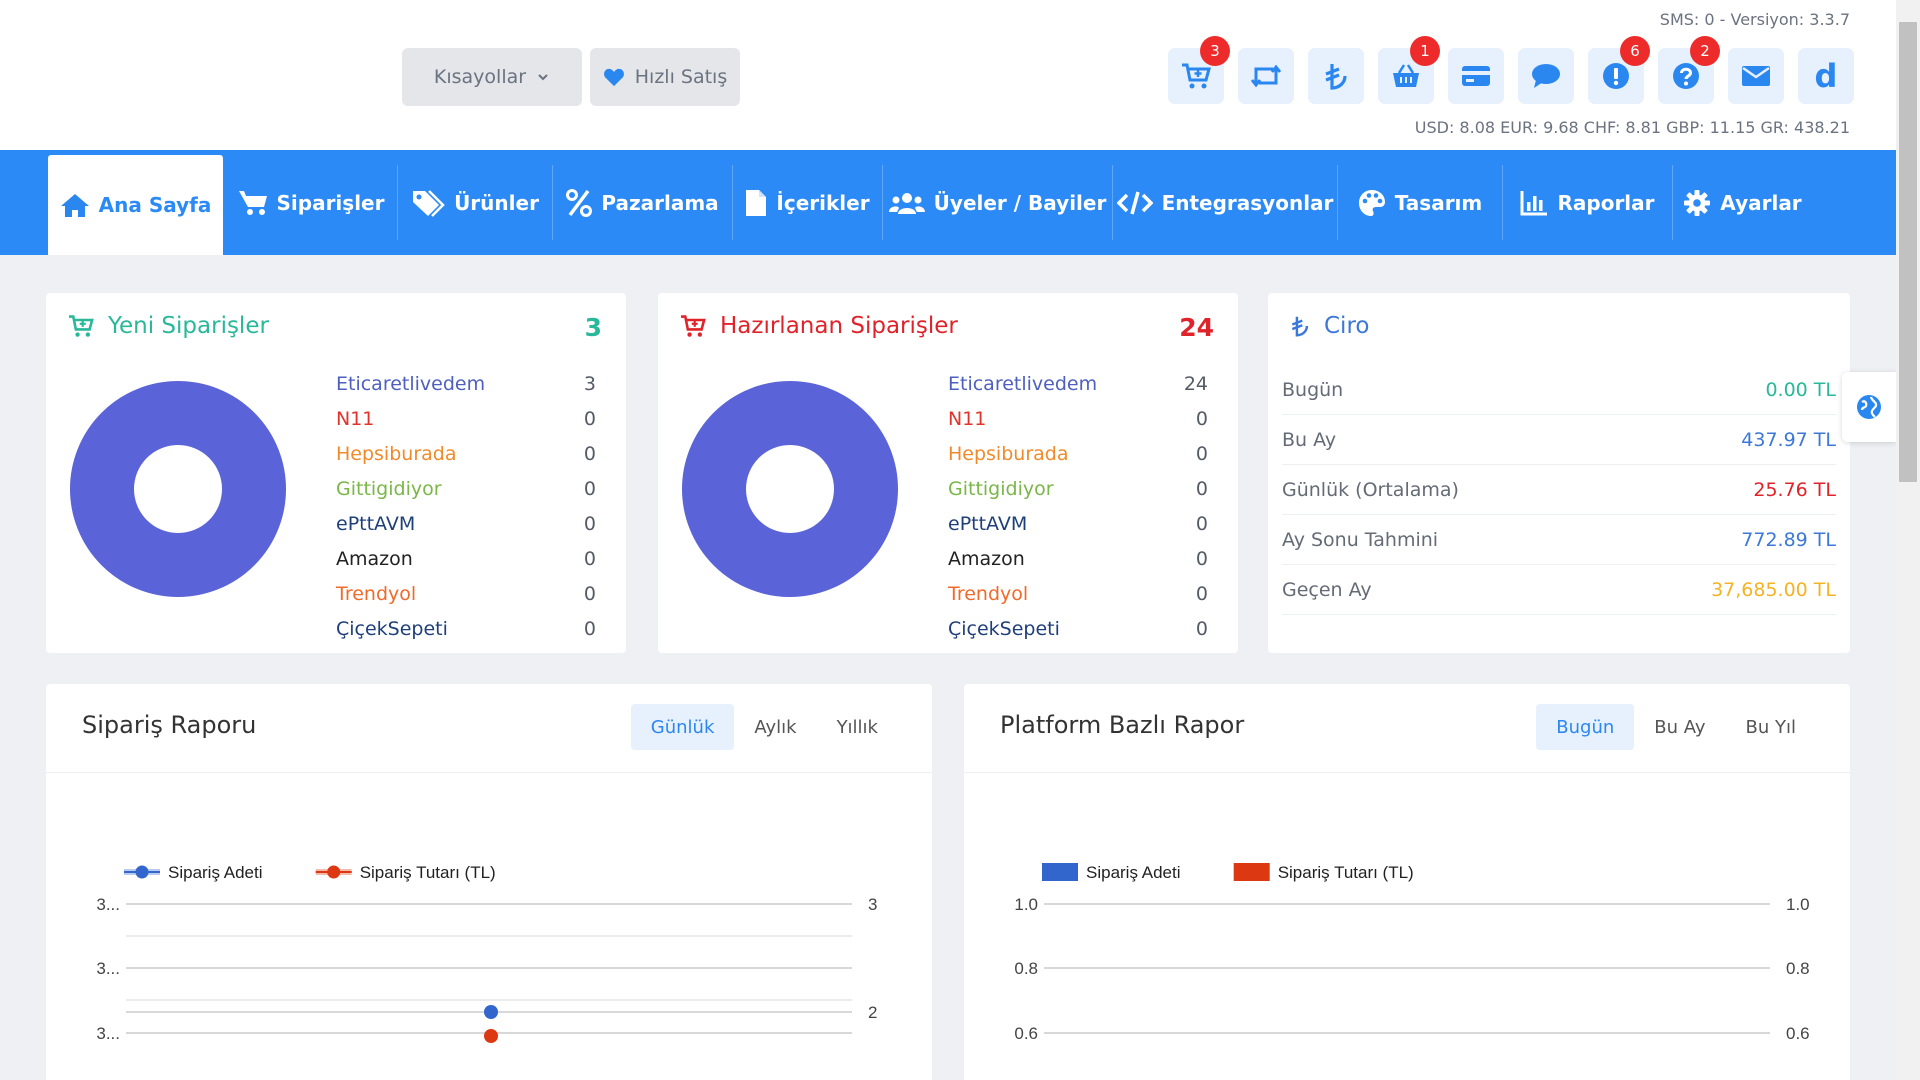 This screenshot has width=1920, height=1080. Describe the element at coordinates (1195, 383) in the screenshot. I see `platform-value: 24` at that location.